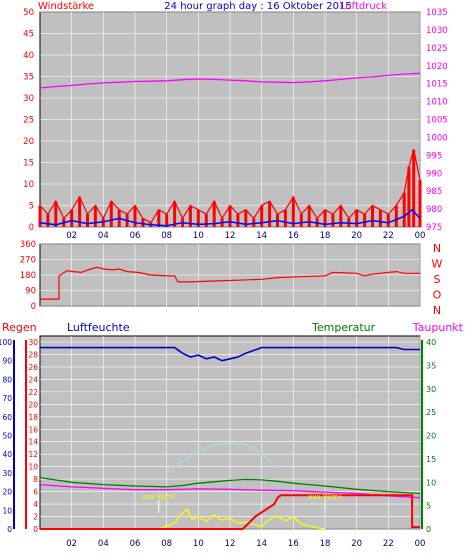  Describe the element at coordinates (230, 80) in the screenshot. I see `pressure-line` at that location.